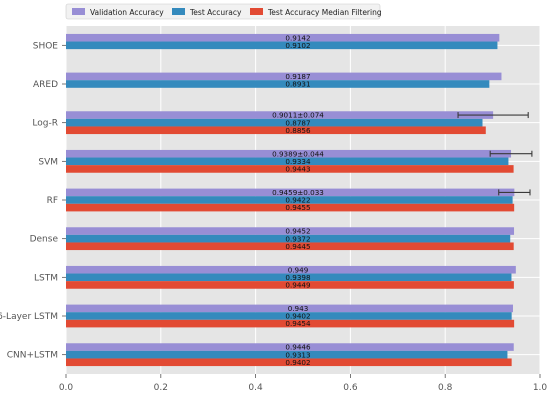  What do you see at coordinates (297, 354) in the screenshot?
I see `bar-label: 0.9313` at bounding box center [297, 354].